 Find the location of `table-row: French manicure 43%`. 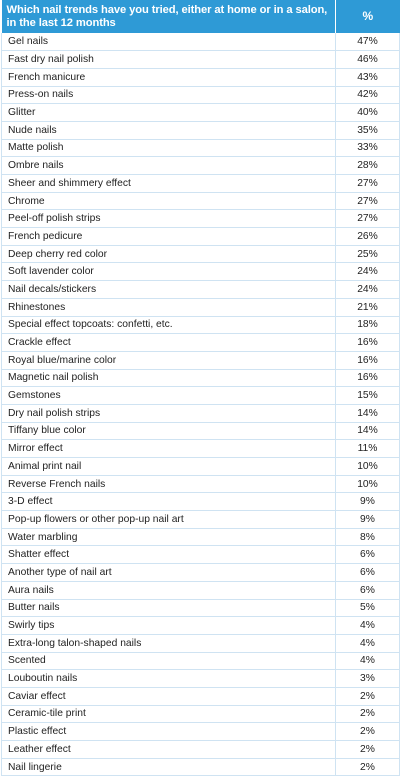

table-row: French manicure 43% is located at coordinates (200, 77).